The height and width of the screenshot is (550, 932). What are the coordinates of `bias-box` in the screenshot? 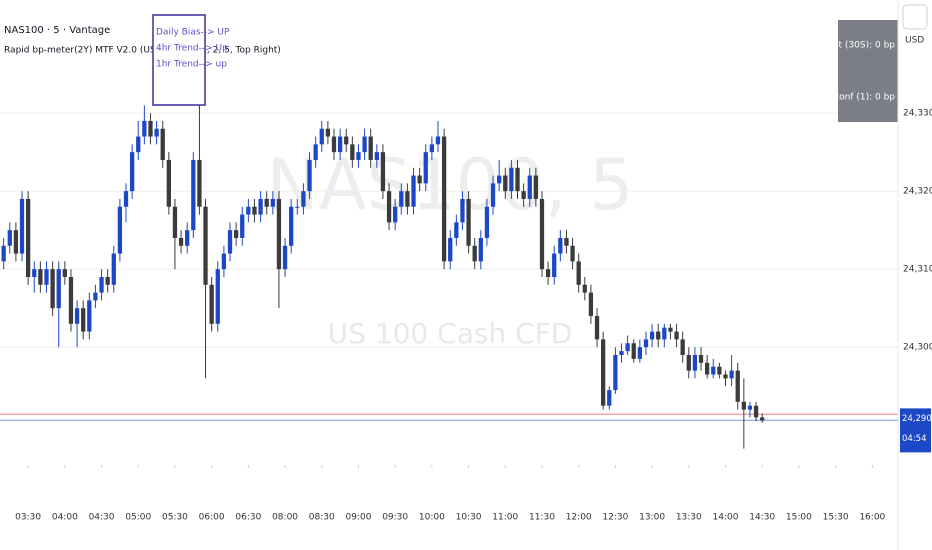 It's located at (179, 60).